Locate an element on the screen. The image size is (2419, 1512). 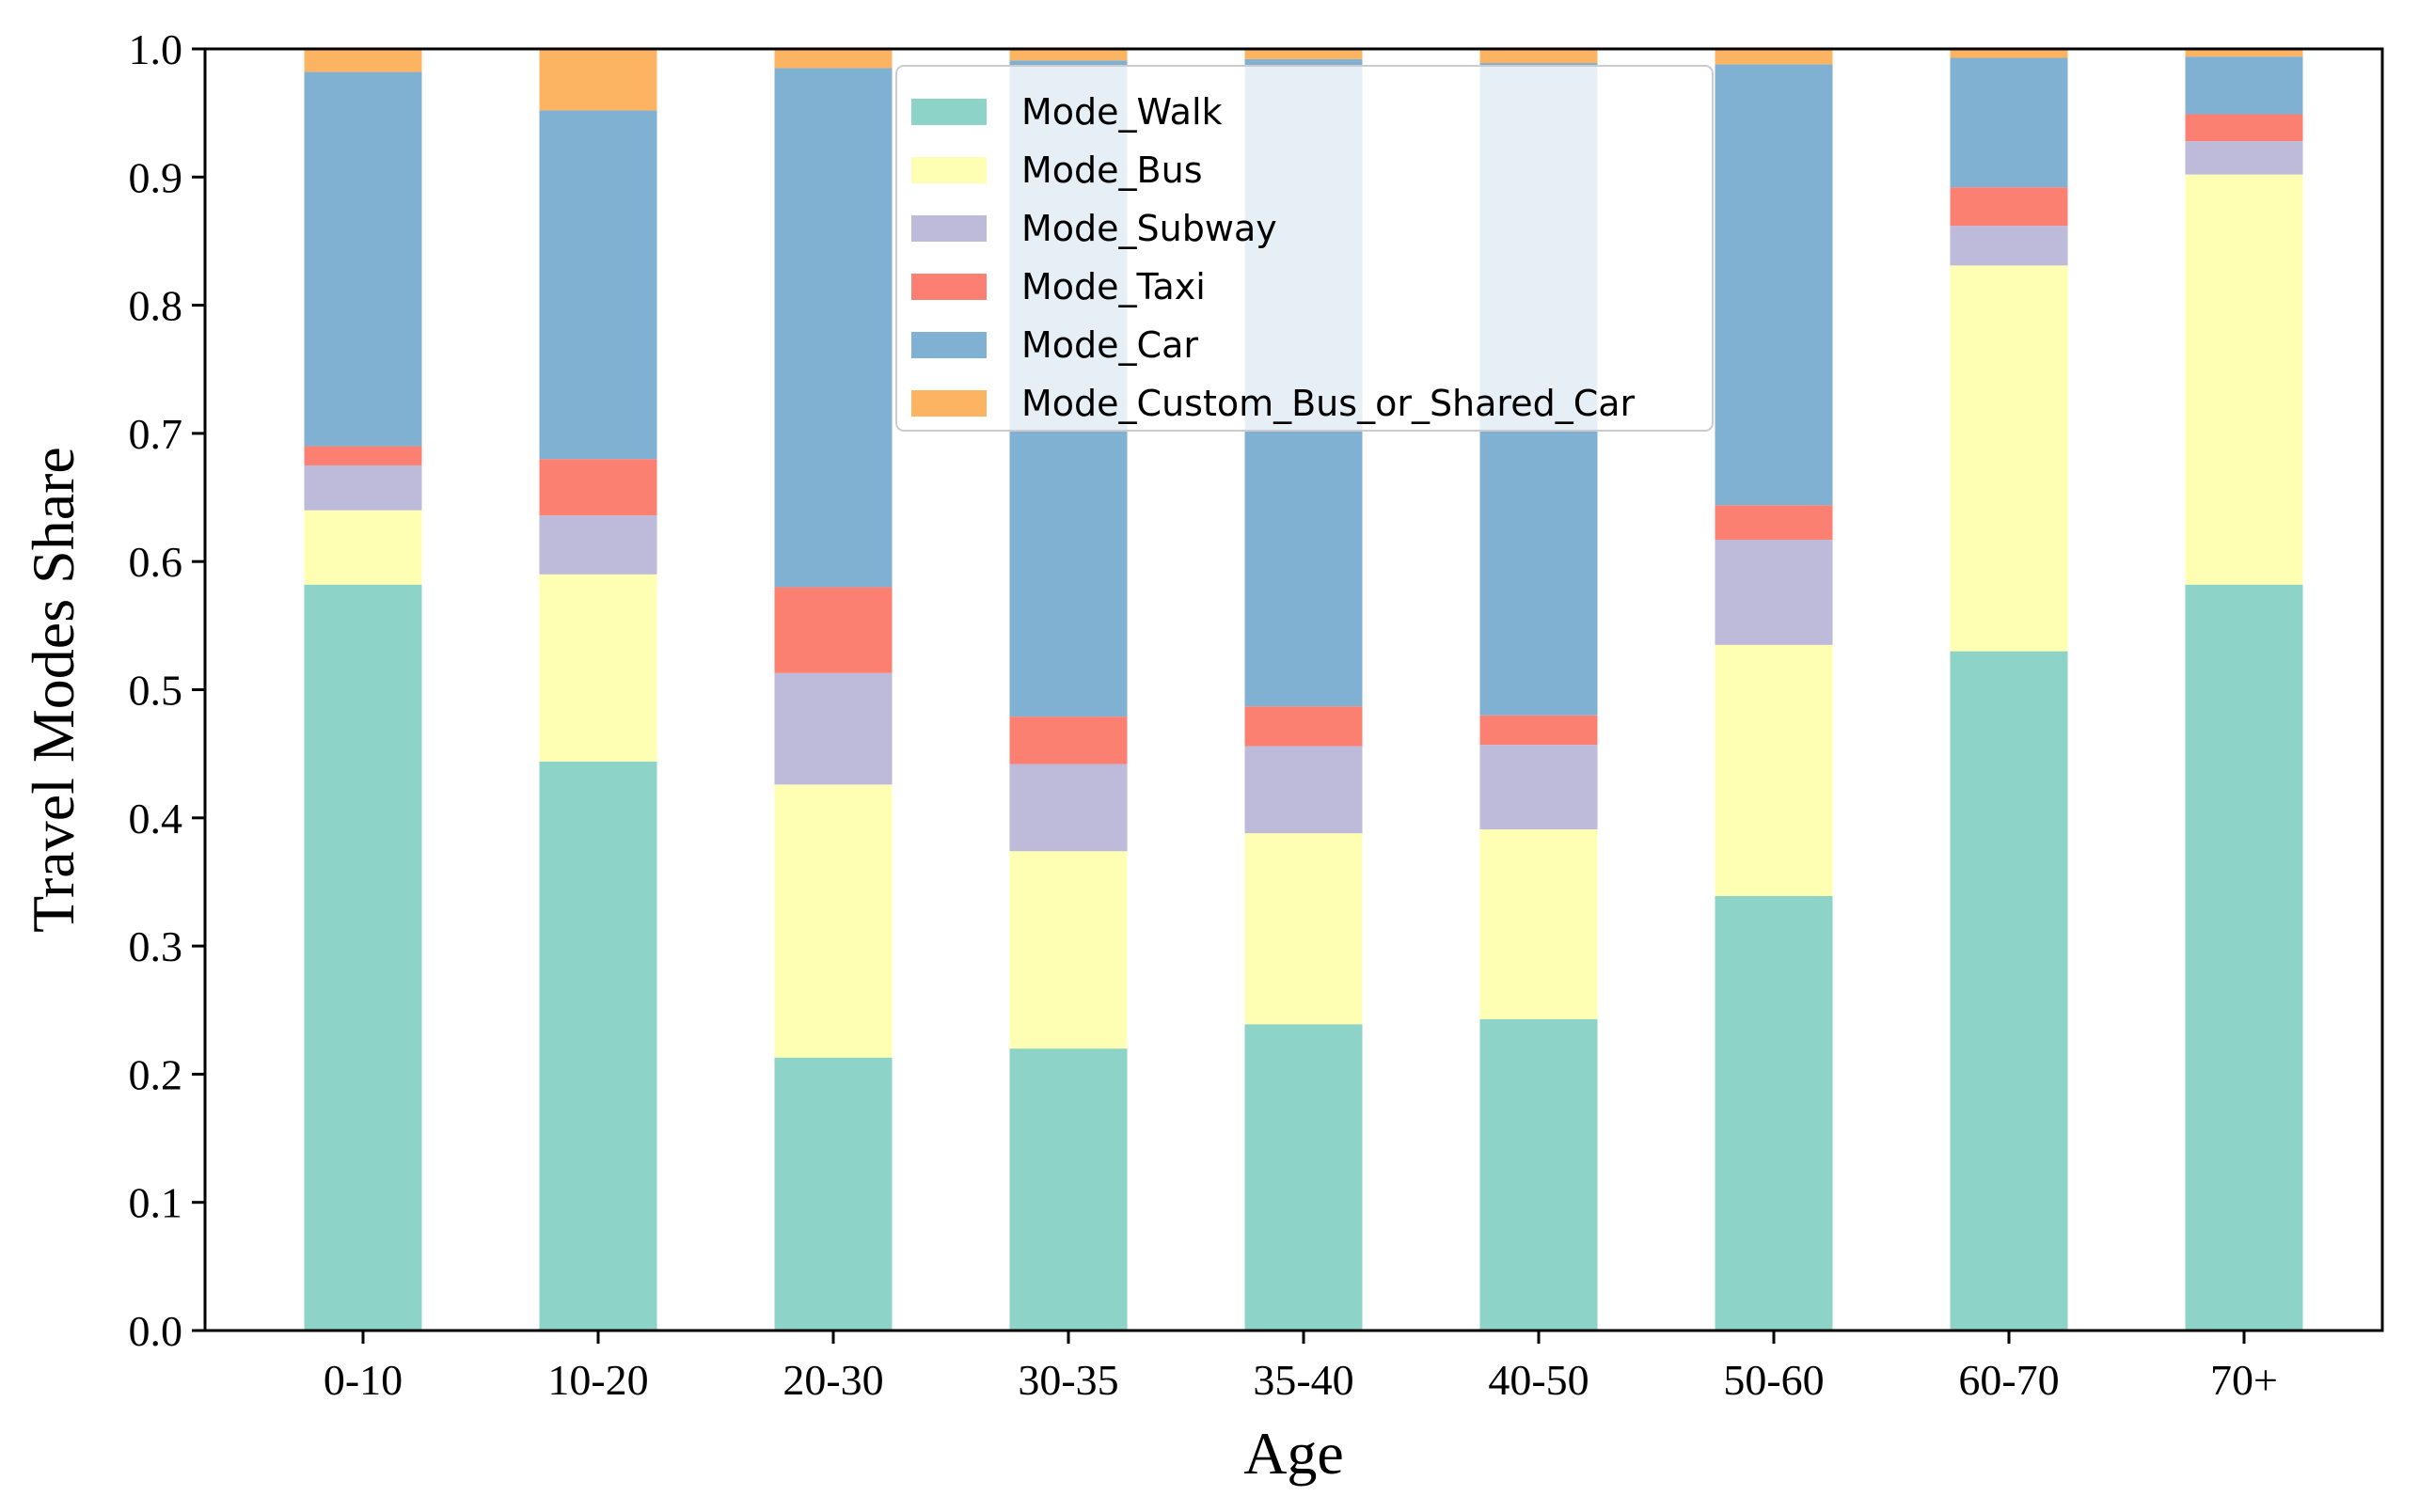
bar-mode-custom-bus-or-shared-car-70+ is located at coordinates (2244, 53).